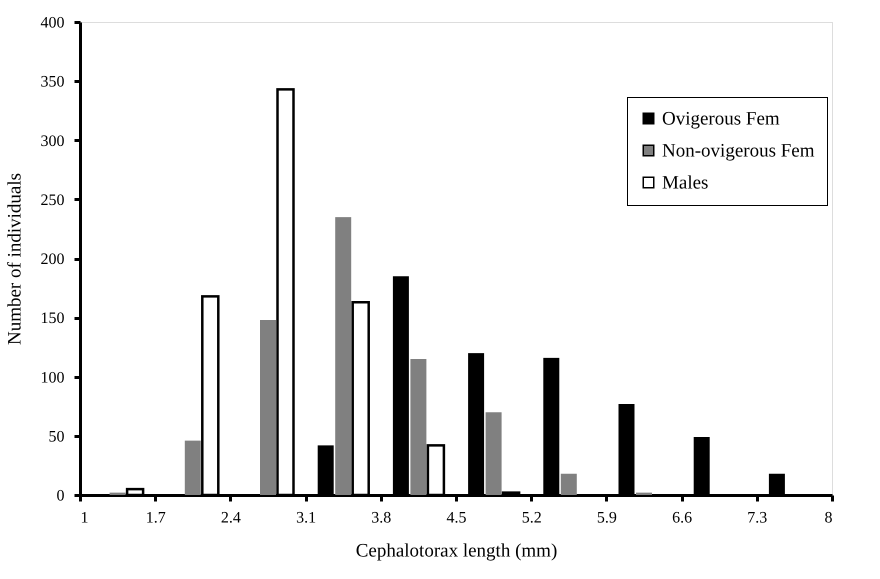 The height and width of the screenshot is (579, 880). What do you see at coordinates (156, 518) in the screenshot?
I see `x-tick-label: 1.7` at bounding box center [156, 518].